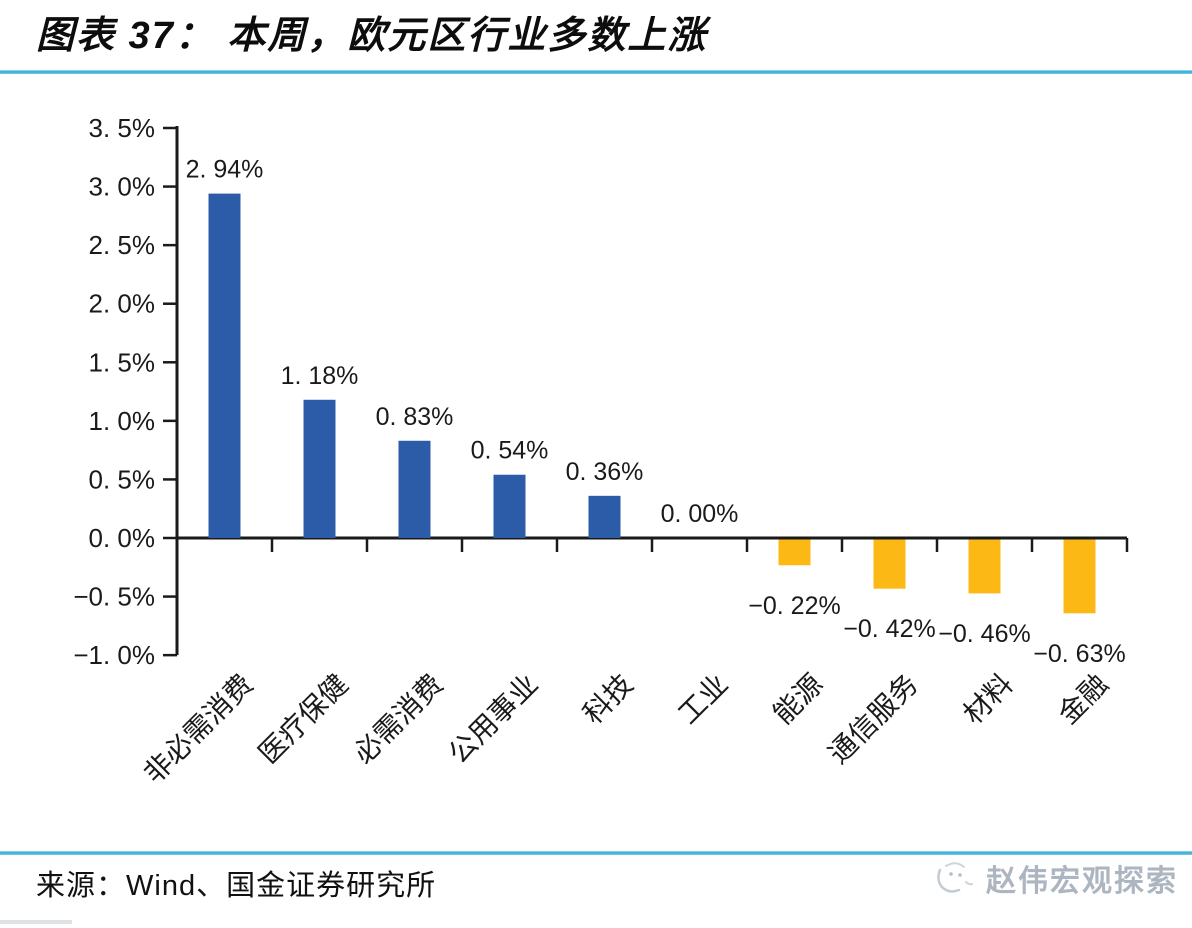 The width and height of the screenshot is (1192, 928). Describe the element at coordinates (122, 304) in the screenshot. I see `y-tick-label: 2. 0%` at that location.